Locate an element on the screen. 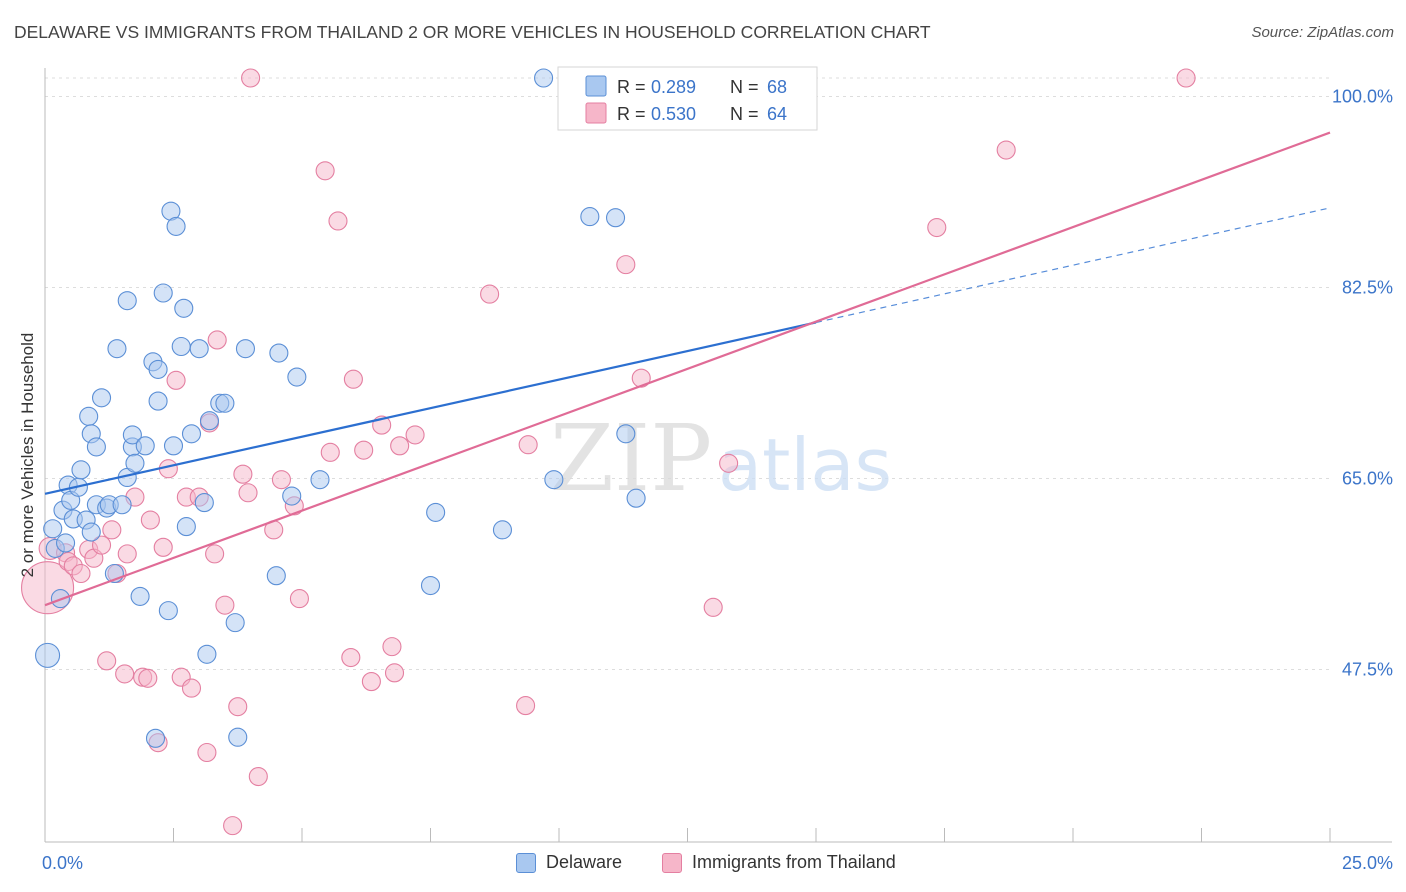 Image resolution: width=1406 pixels, height=892 pixels. trend-line-delaware-extension is located at coordinates (1073, 265).